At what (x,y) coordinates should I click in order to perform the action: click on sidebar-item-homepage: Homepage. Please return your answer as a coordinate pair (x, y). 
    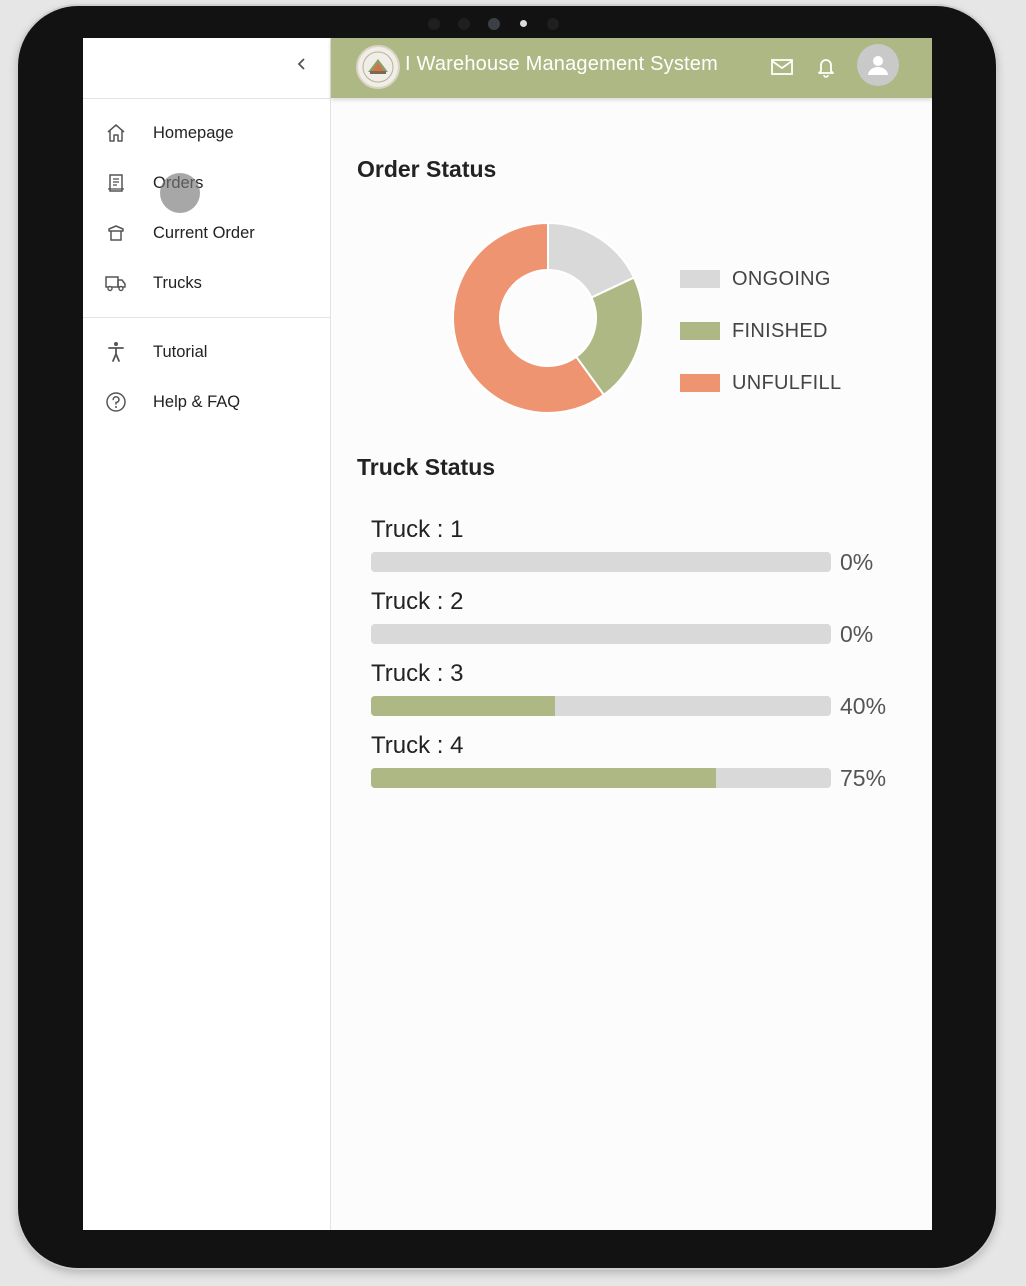
    Looking at the image, I should click on (206, 133).